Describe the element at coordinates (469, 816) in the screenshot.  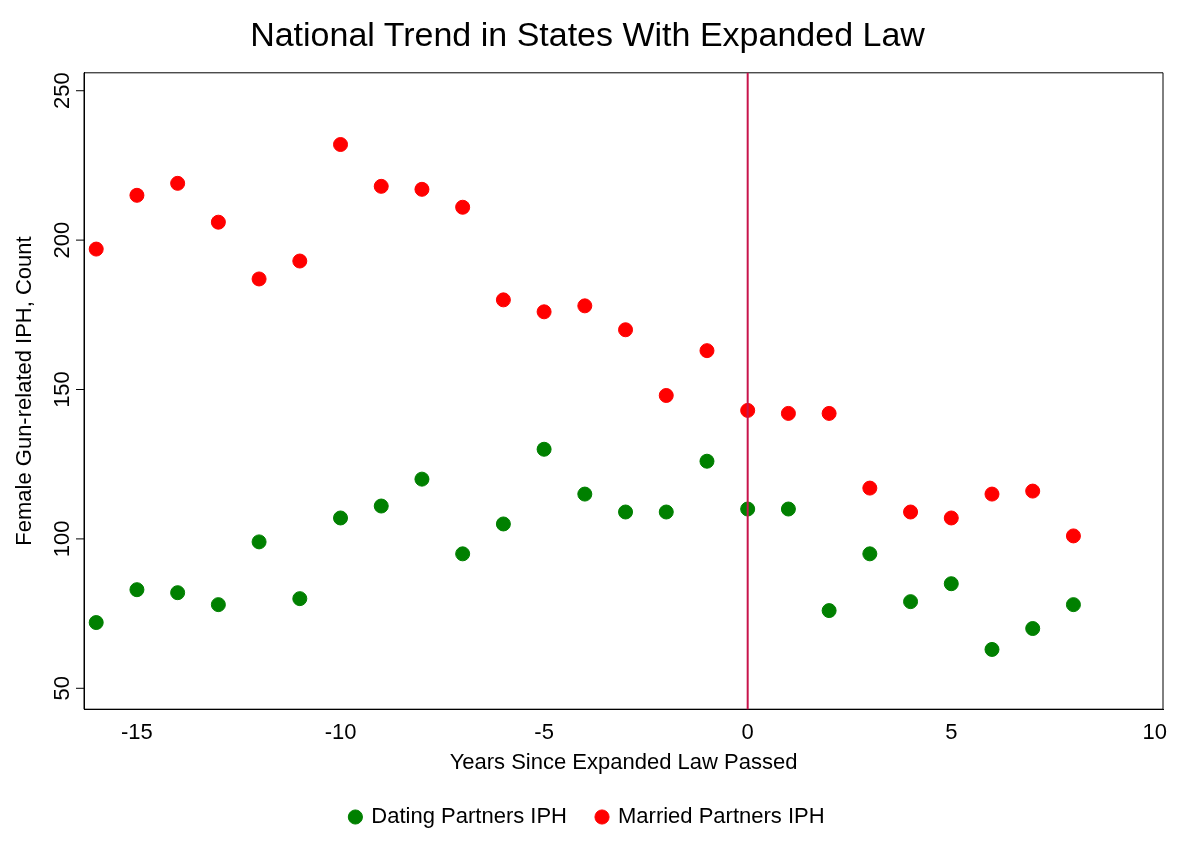
I see `legend-label: Dating Partners IPH` at that location.